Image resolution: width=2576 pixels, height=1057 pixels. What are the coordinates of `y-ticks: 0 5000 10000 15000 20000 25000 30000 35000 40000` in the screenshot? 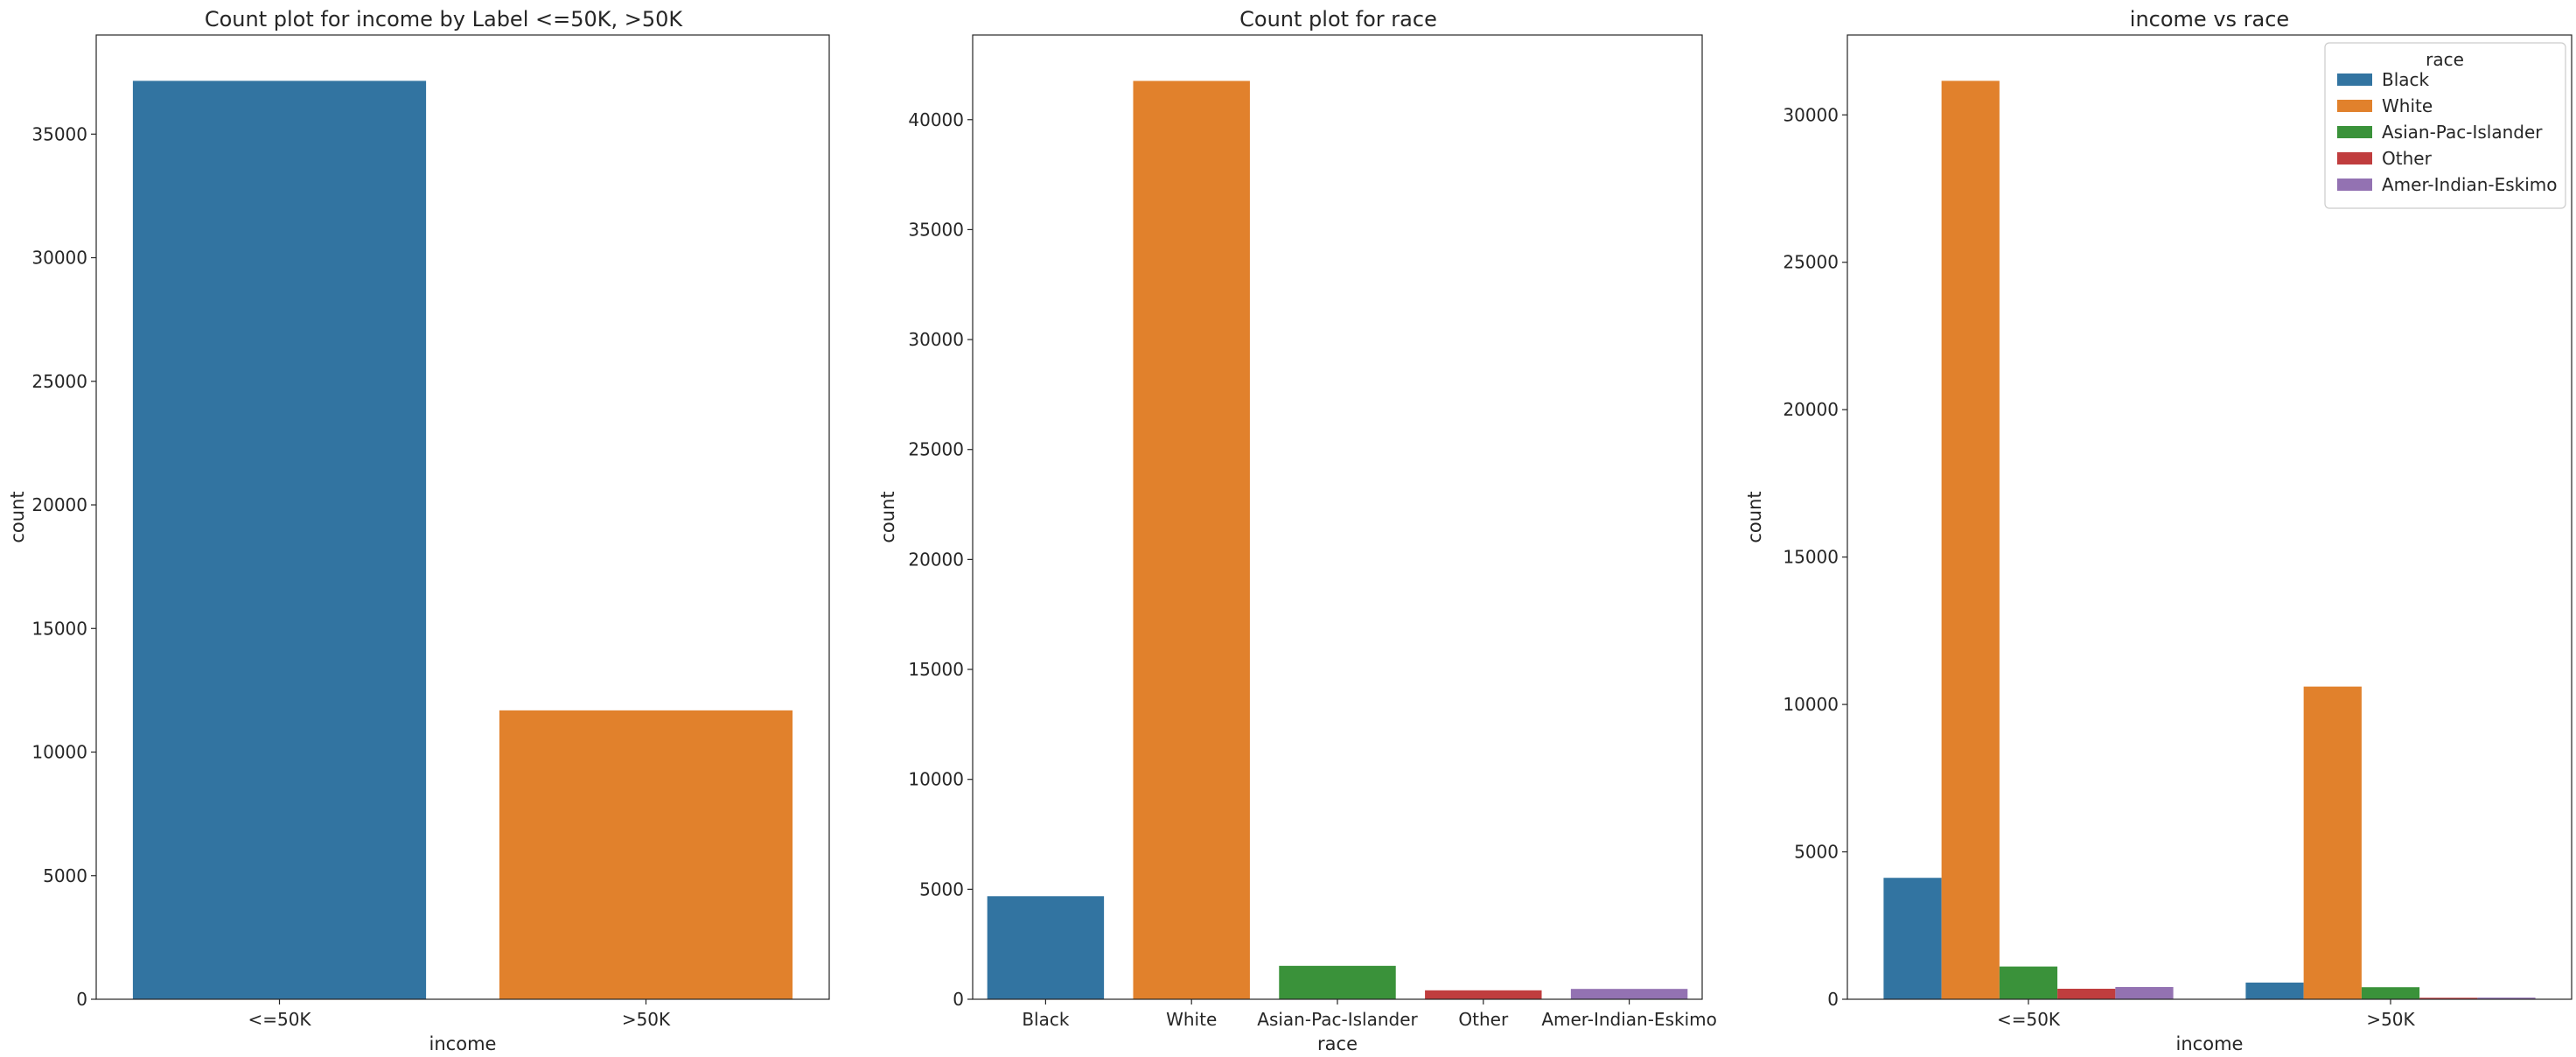 It's located at (940, 559).